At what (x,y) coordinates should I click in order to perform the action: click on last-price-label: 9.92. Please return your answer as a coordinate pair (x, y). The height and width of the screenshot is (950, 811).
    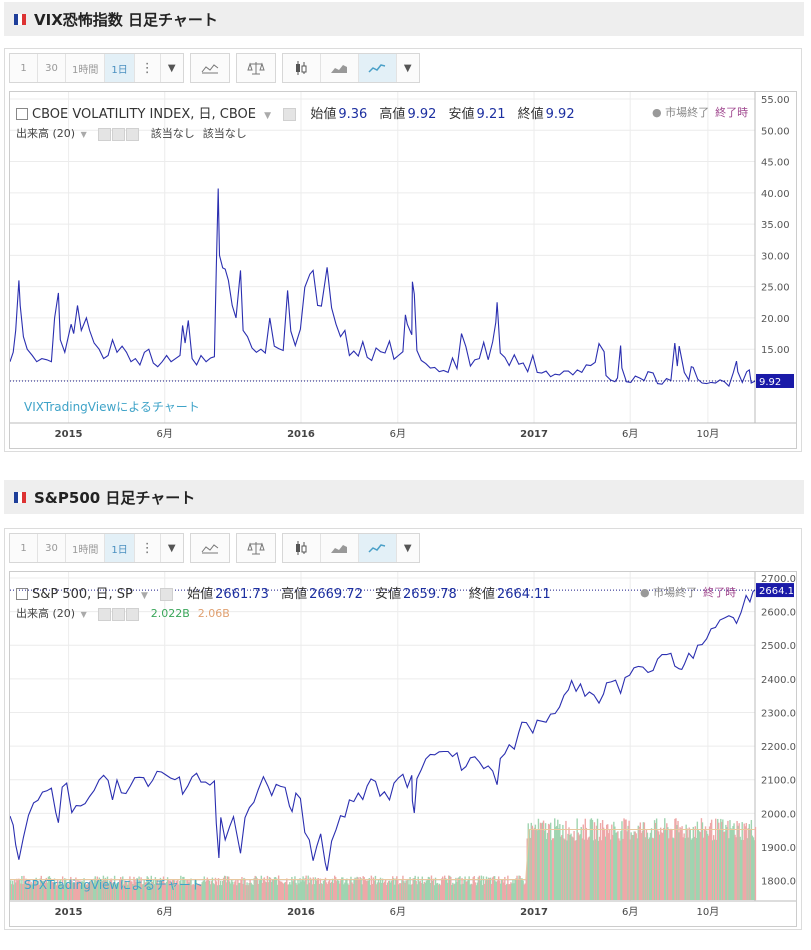
    Looking at the image, I should click on (770, 382).